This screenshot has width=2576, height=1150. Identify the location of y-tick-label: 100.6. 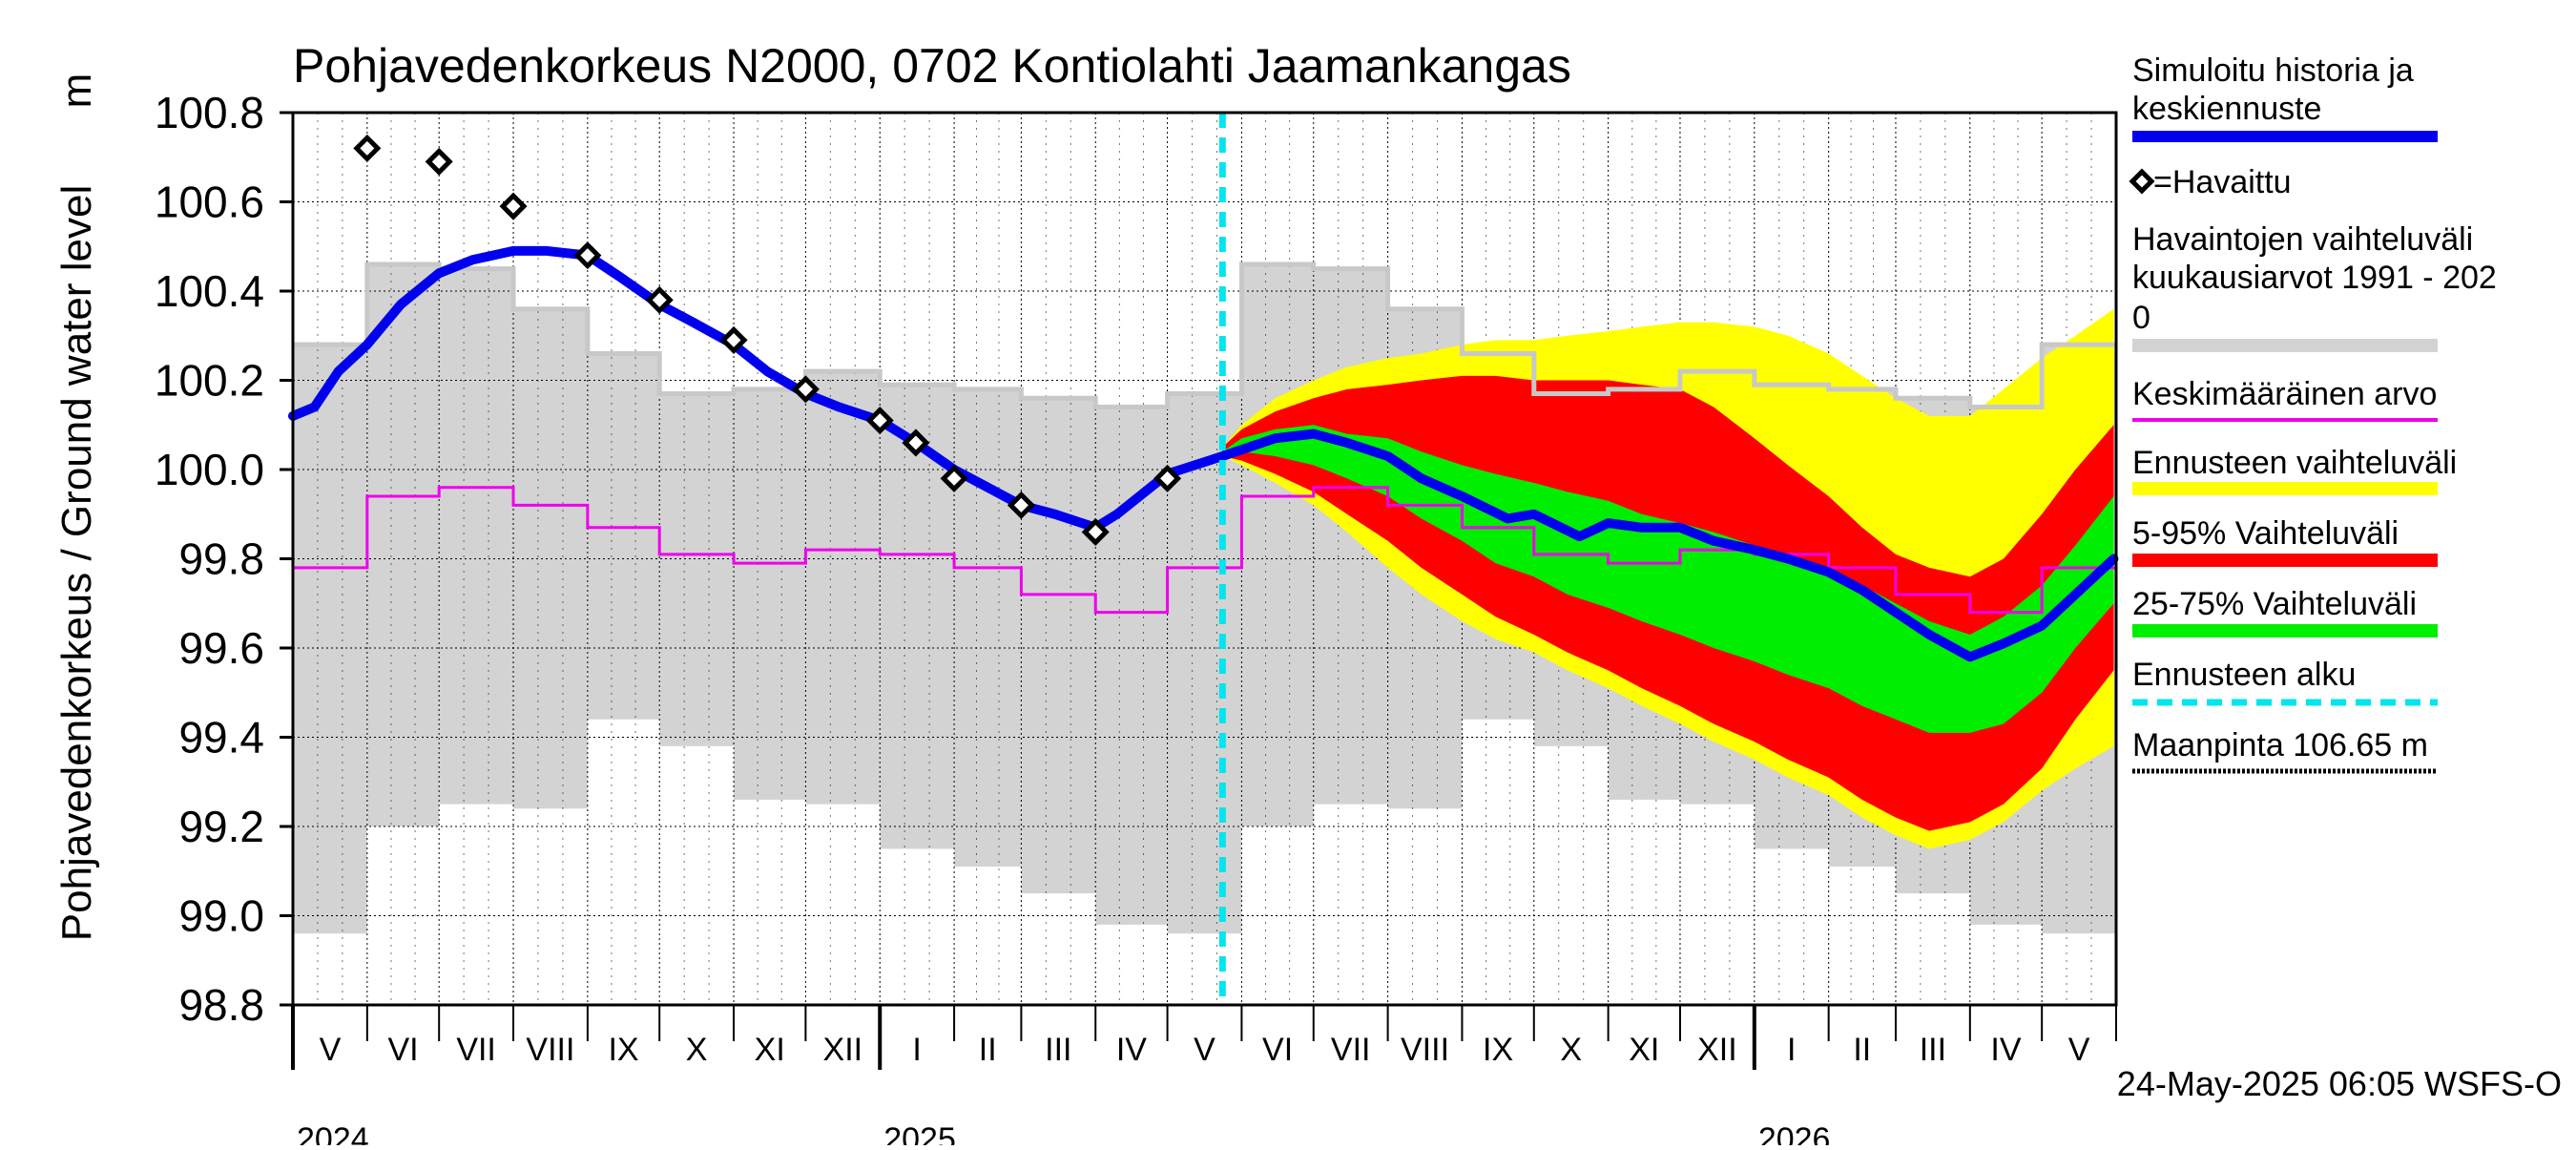
(209, 202).